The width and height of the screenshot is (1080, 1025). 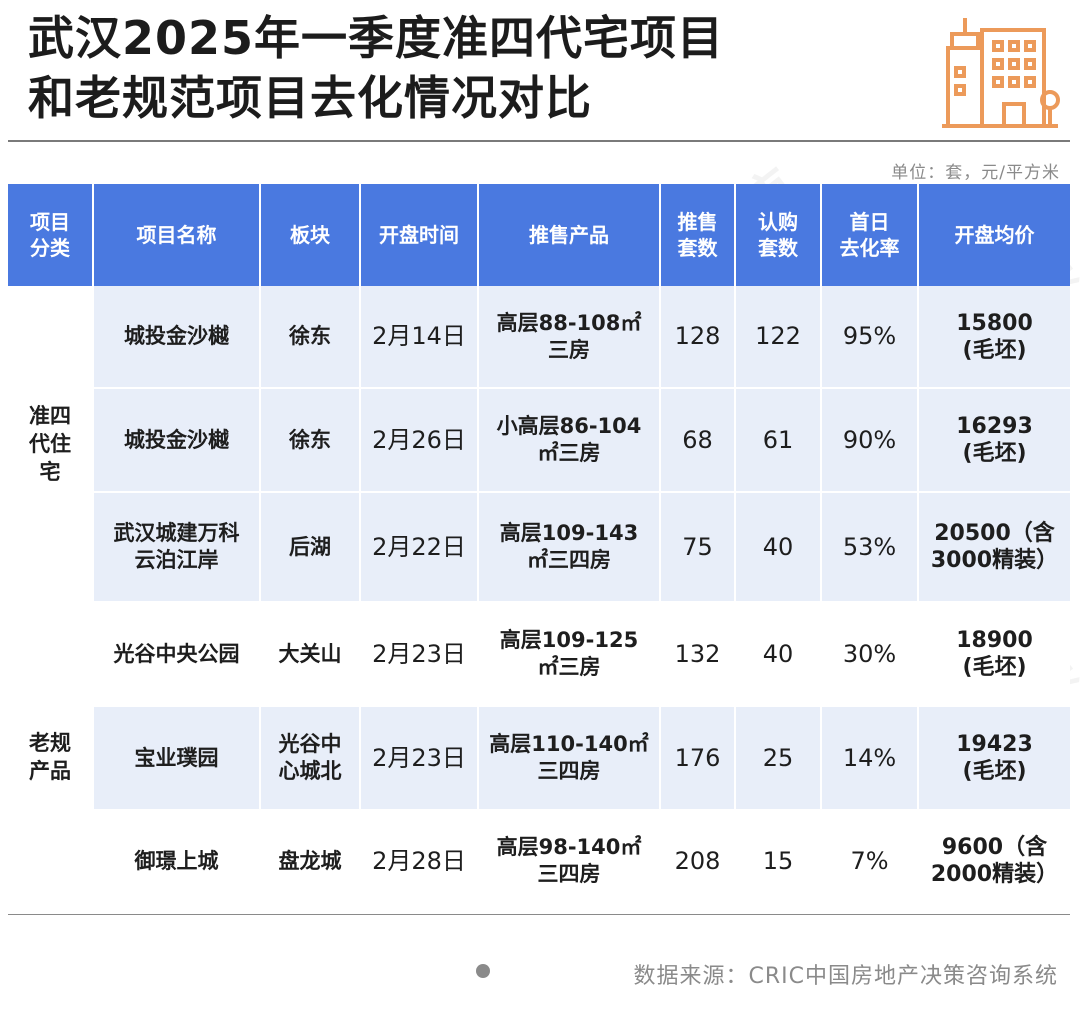 I want to click on footer-divider, so click(x=539, y=914).